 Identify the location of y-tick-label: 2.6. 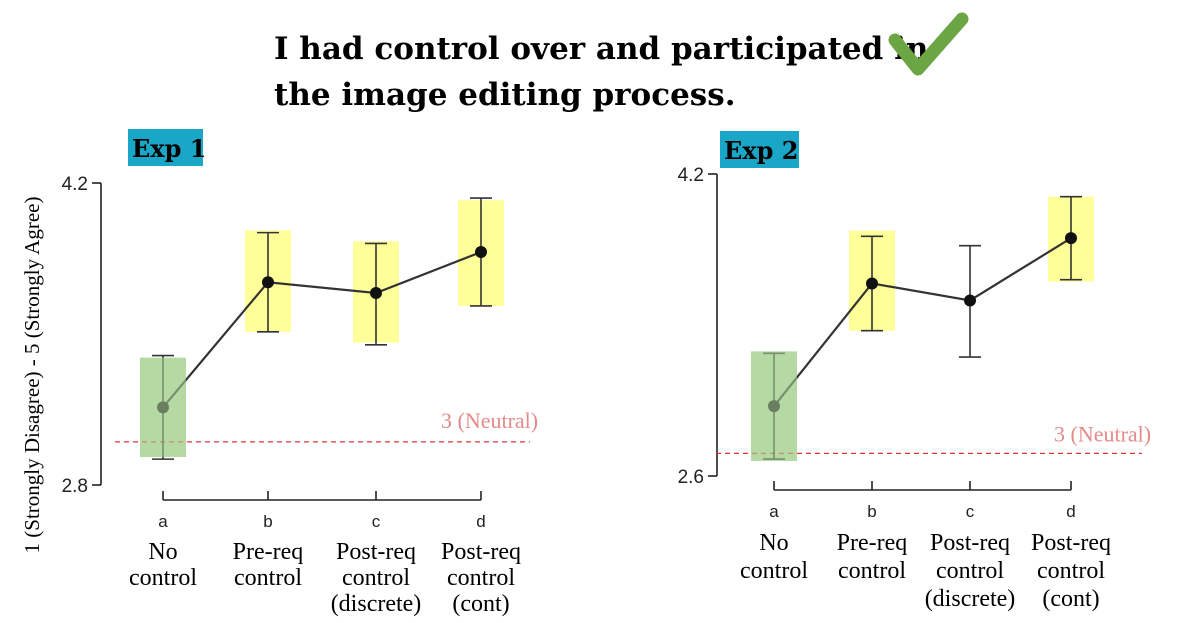
(691, 477).